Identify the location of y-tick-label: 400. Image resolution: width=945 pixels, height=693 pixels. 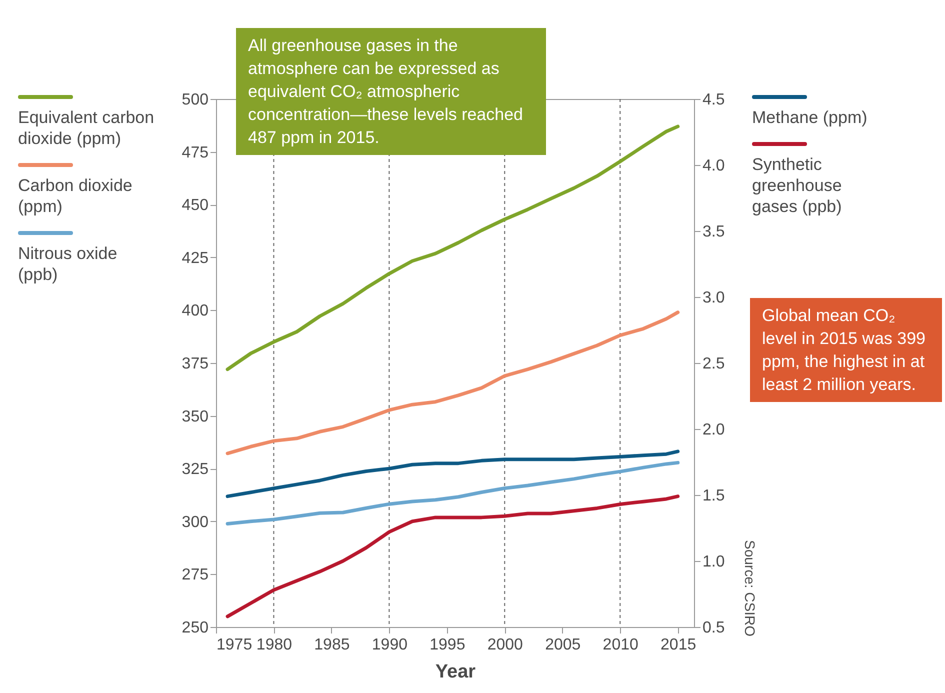
(195, 311).